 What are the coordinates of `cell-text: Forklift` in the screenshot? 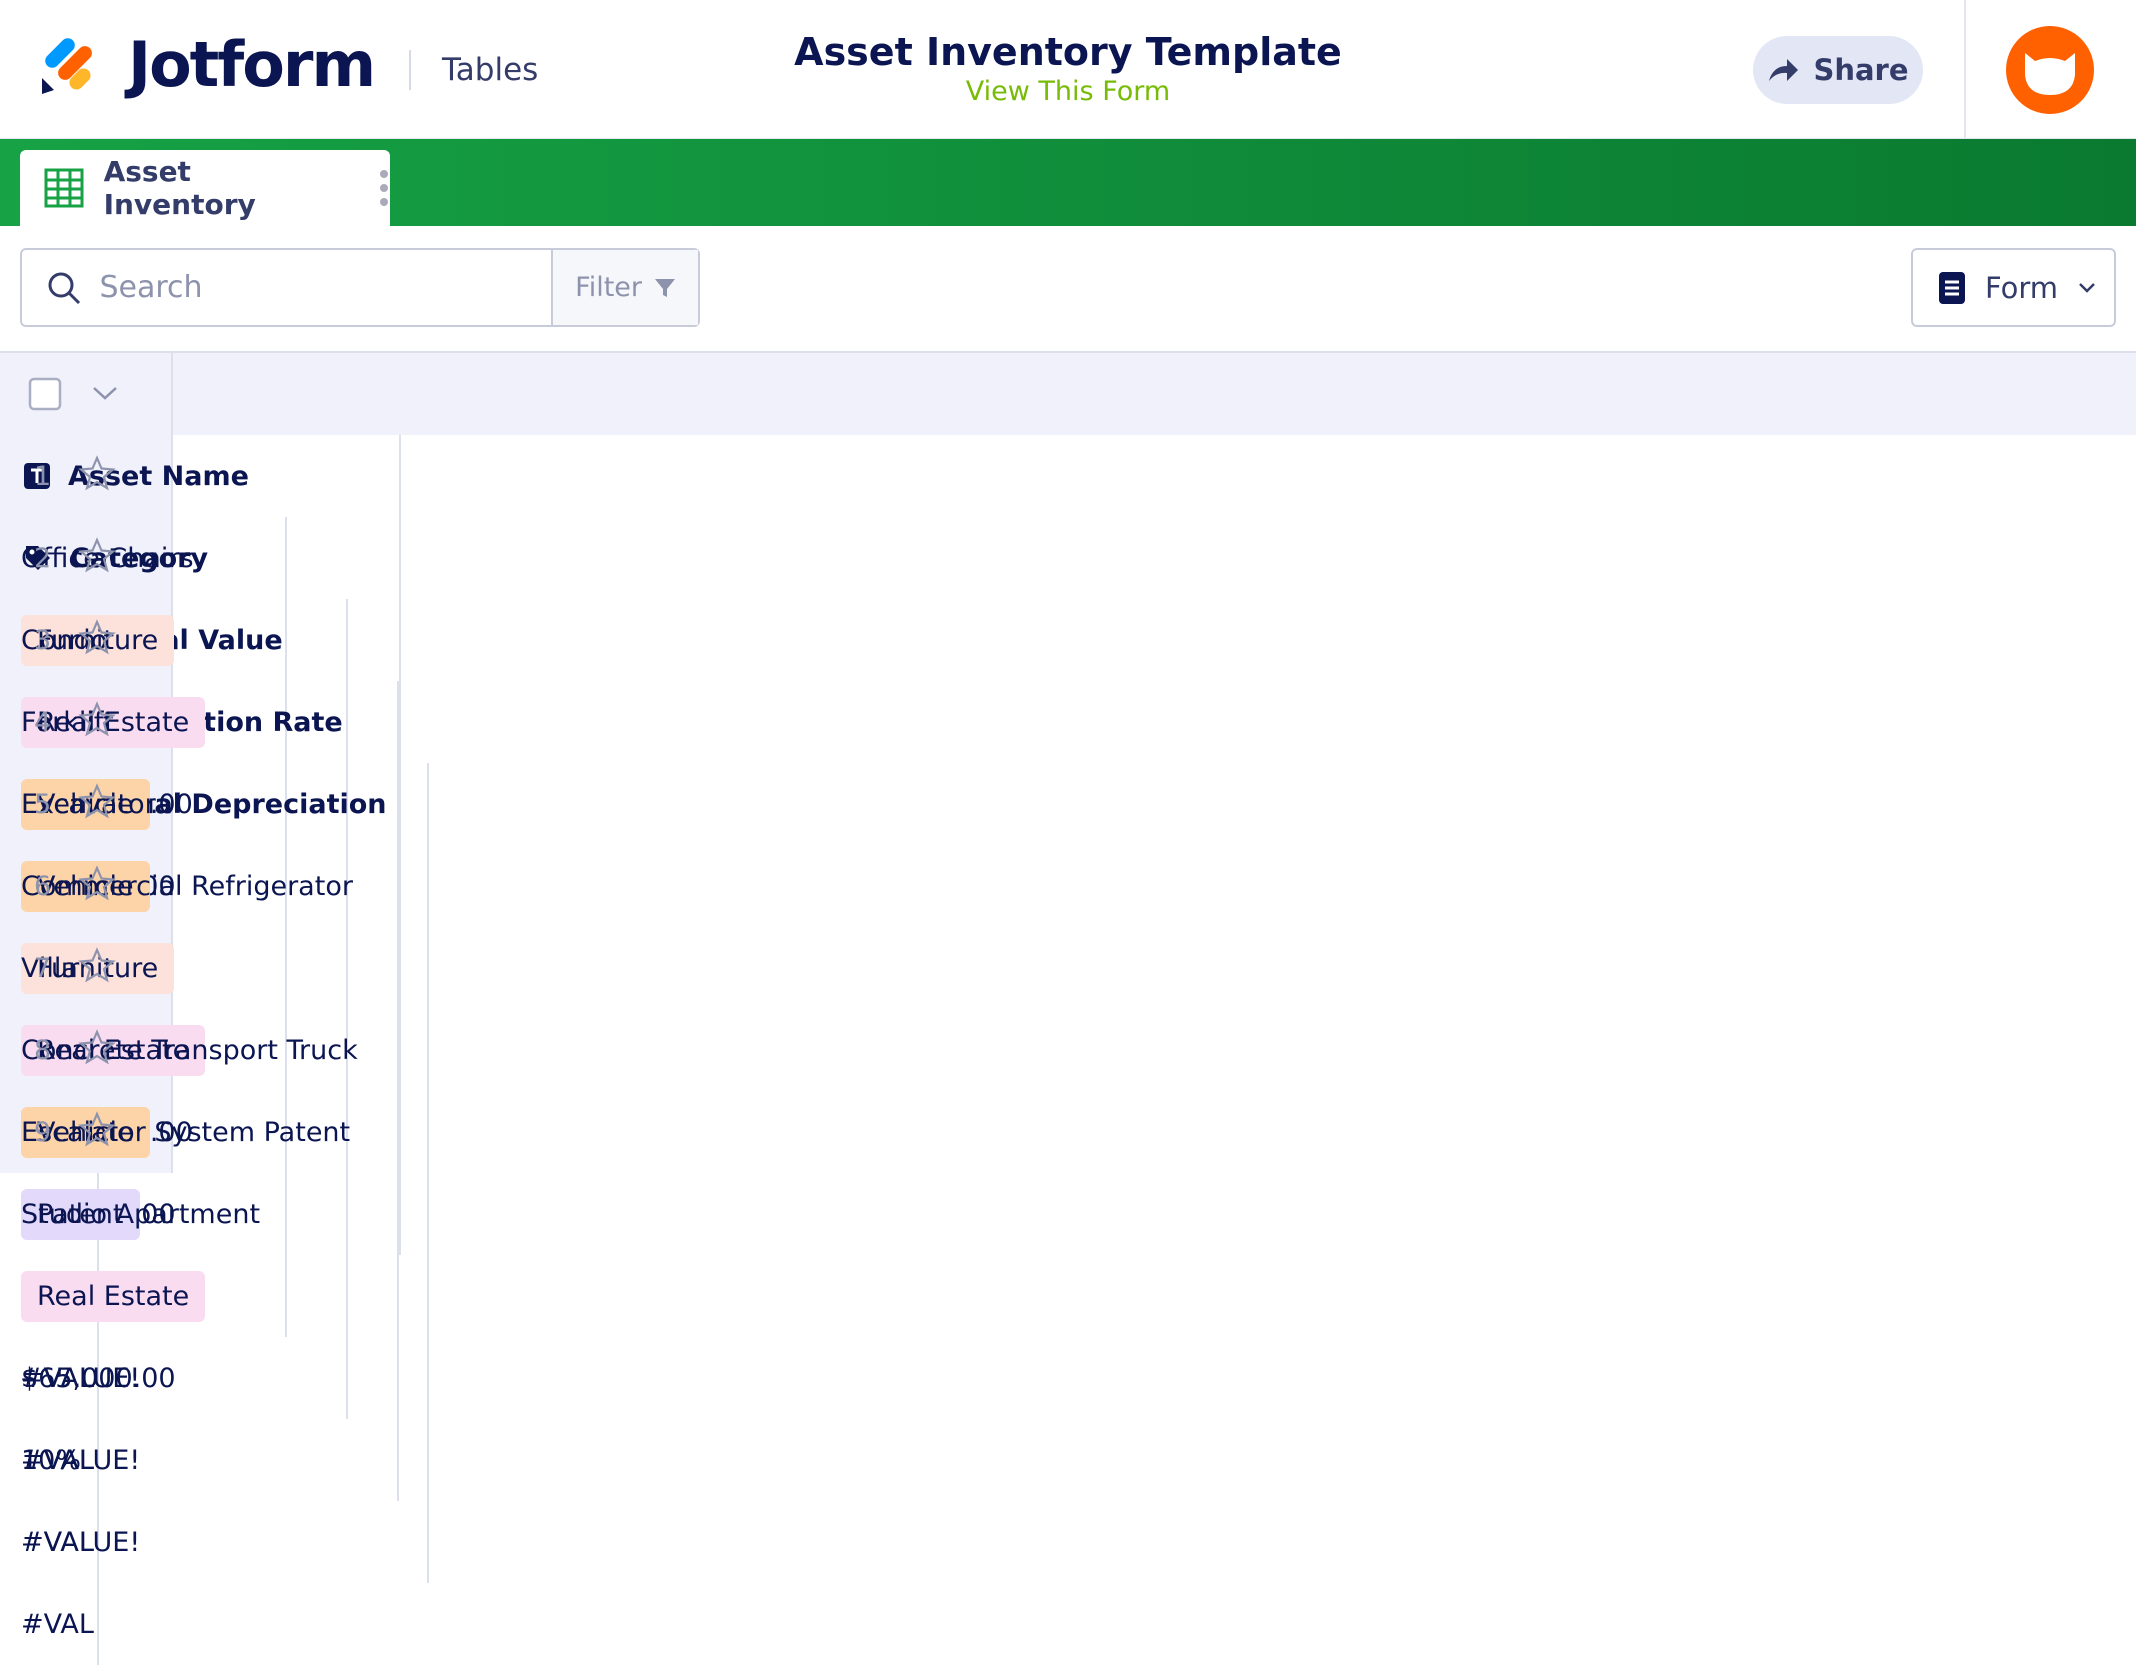 It's located at (67, 722).